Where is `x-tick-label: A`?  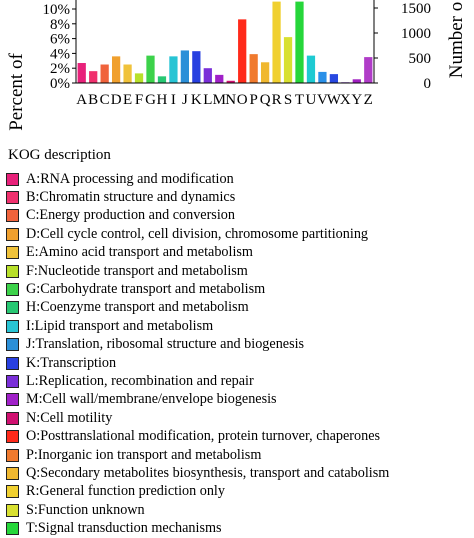 x-tick-label: A is located at coordinates (81, 100).